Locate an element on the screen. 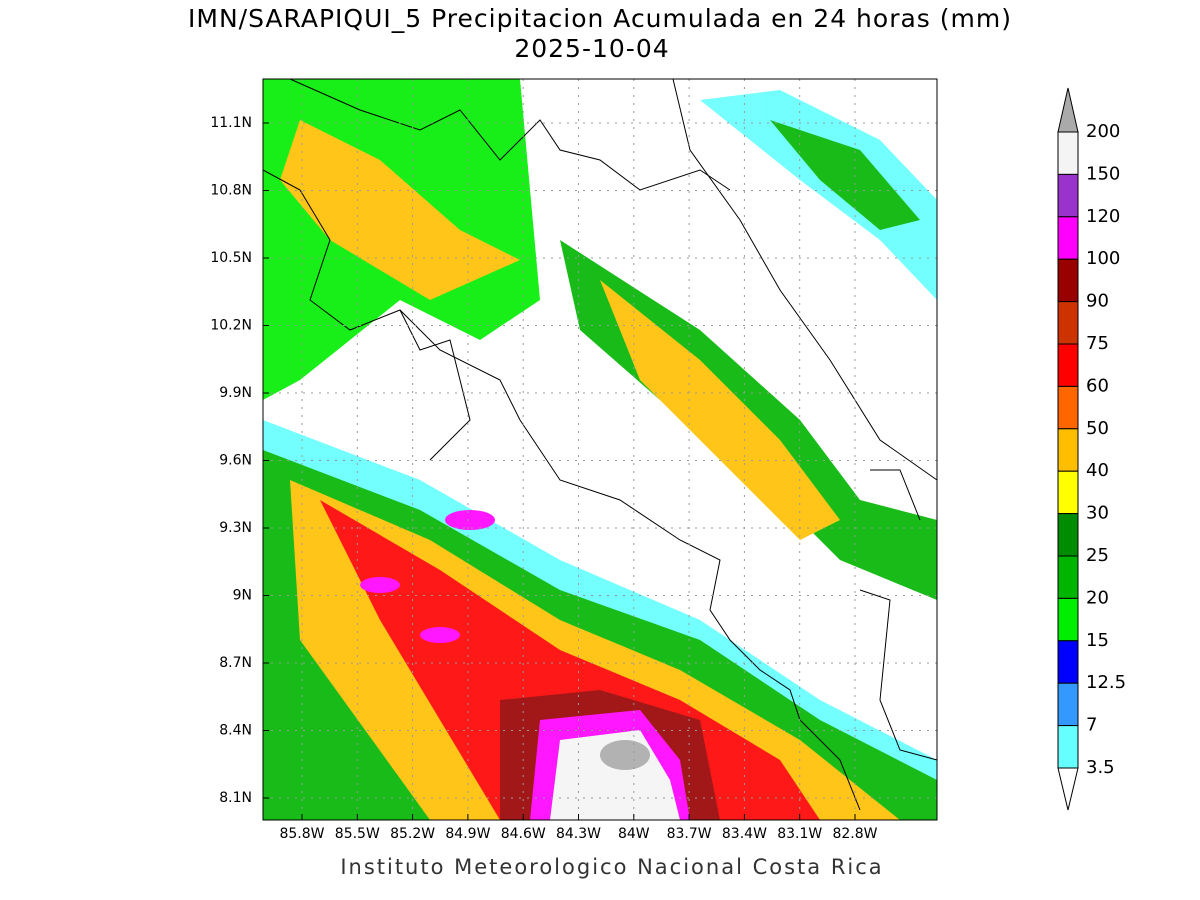 The width and height of the screenshot is (1200, 900). colorbar-label: 150 is located at coordinates (1103, 173).